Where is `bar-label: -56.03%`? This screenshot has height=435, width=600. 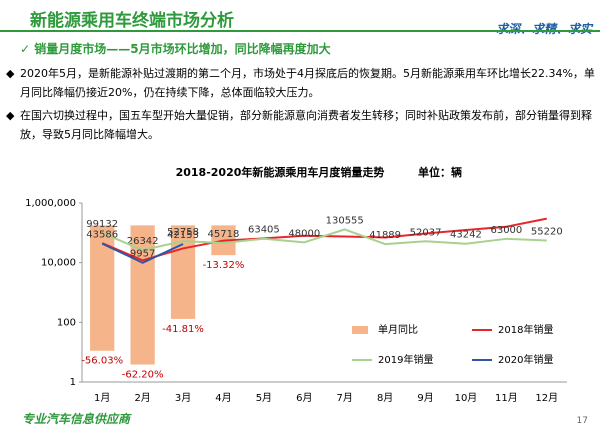
bar-label: -56.03% is located at coordinates (102, 361).